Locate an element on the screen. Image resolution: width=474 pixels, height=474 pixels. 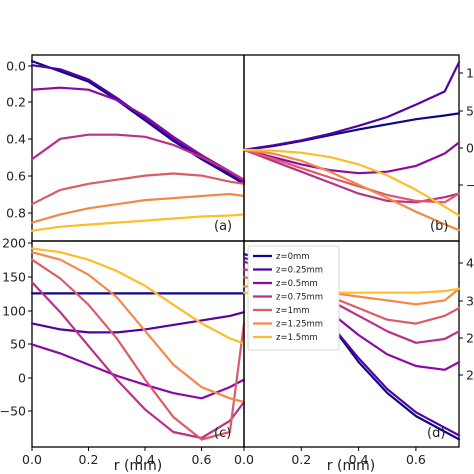
legend-label: z=1mm is located at coordinates (293, 311).